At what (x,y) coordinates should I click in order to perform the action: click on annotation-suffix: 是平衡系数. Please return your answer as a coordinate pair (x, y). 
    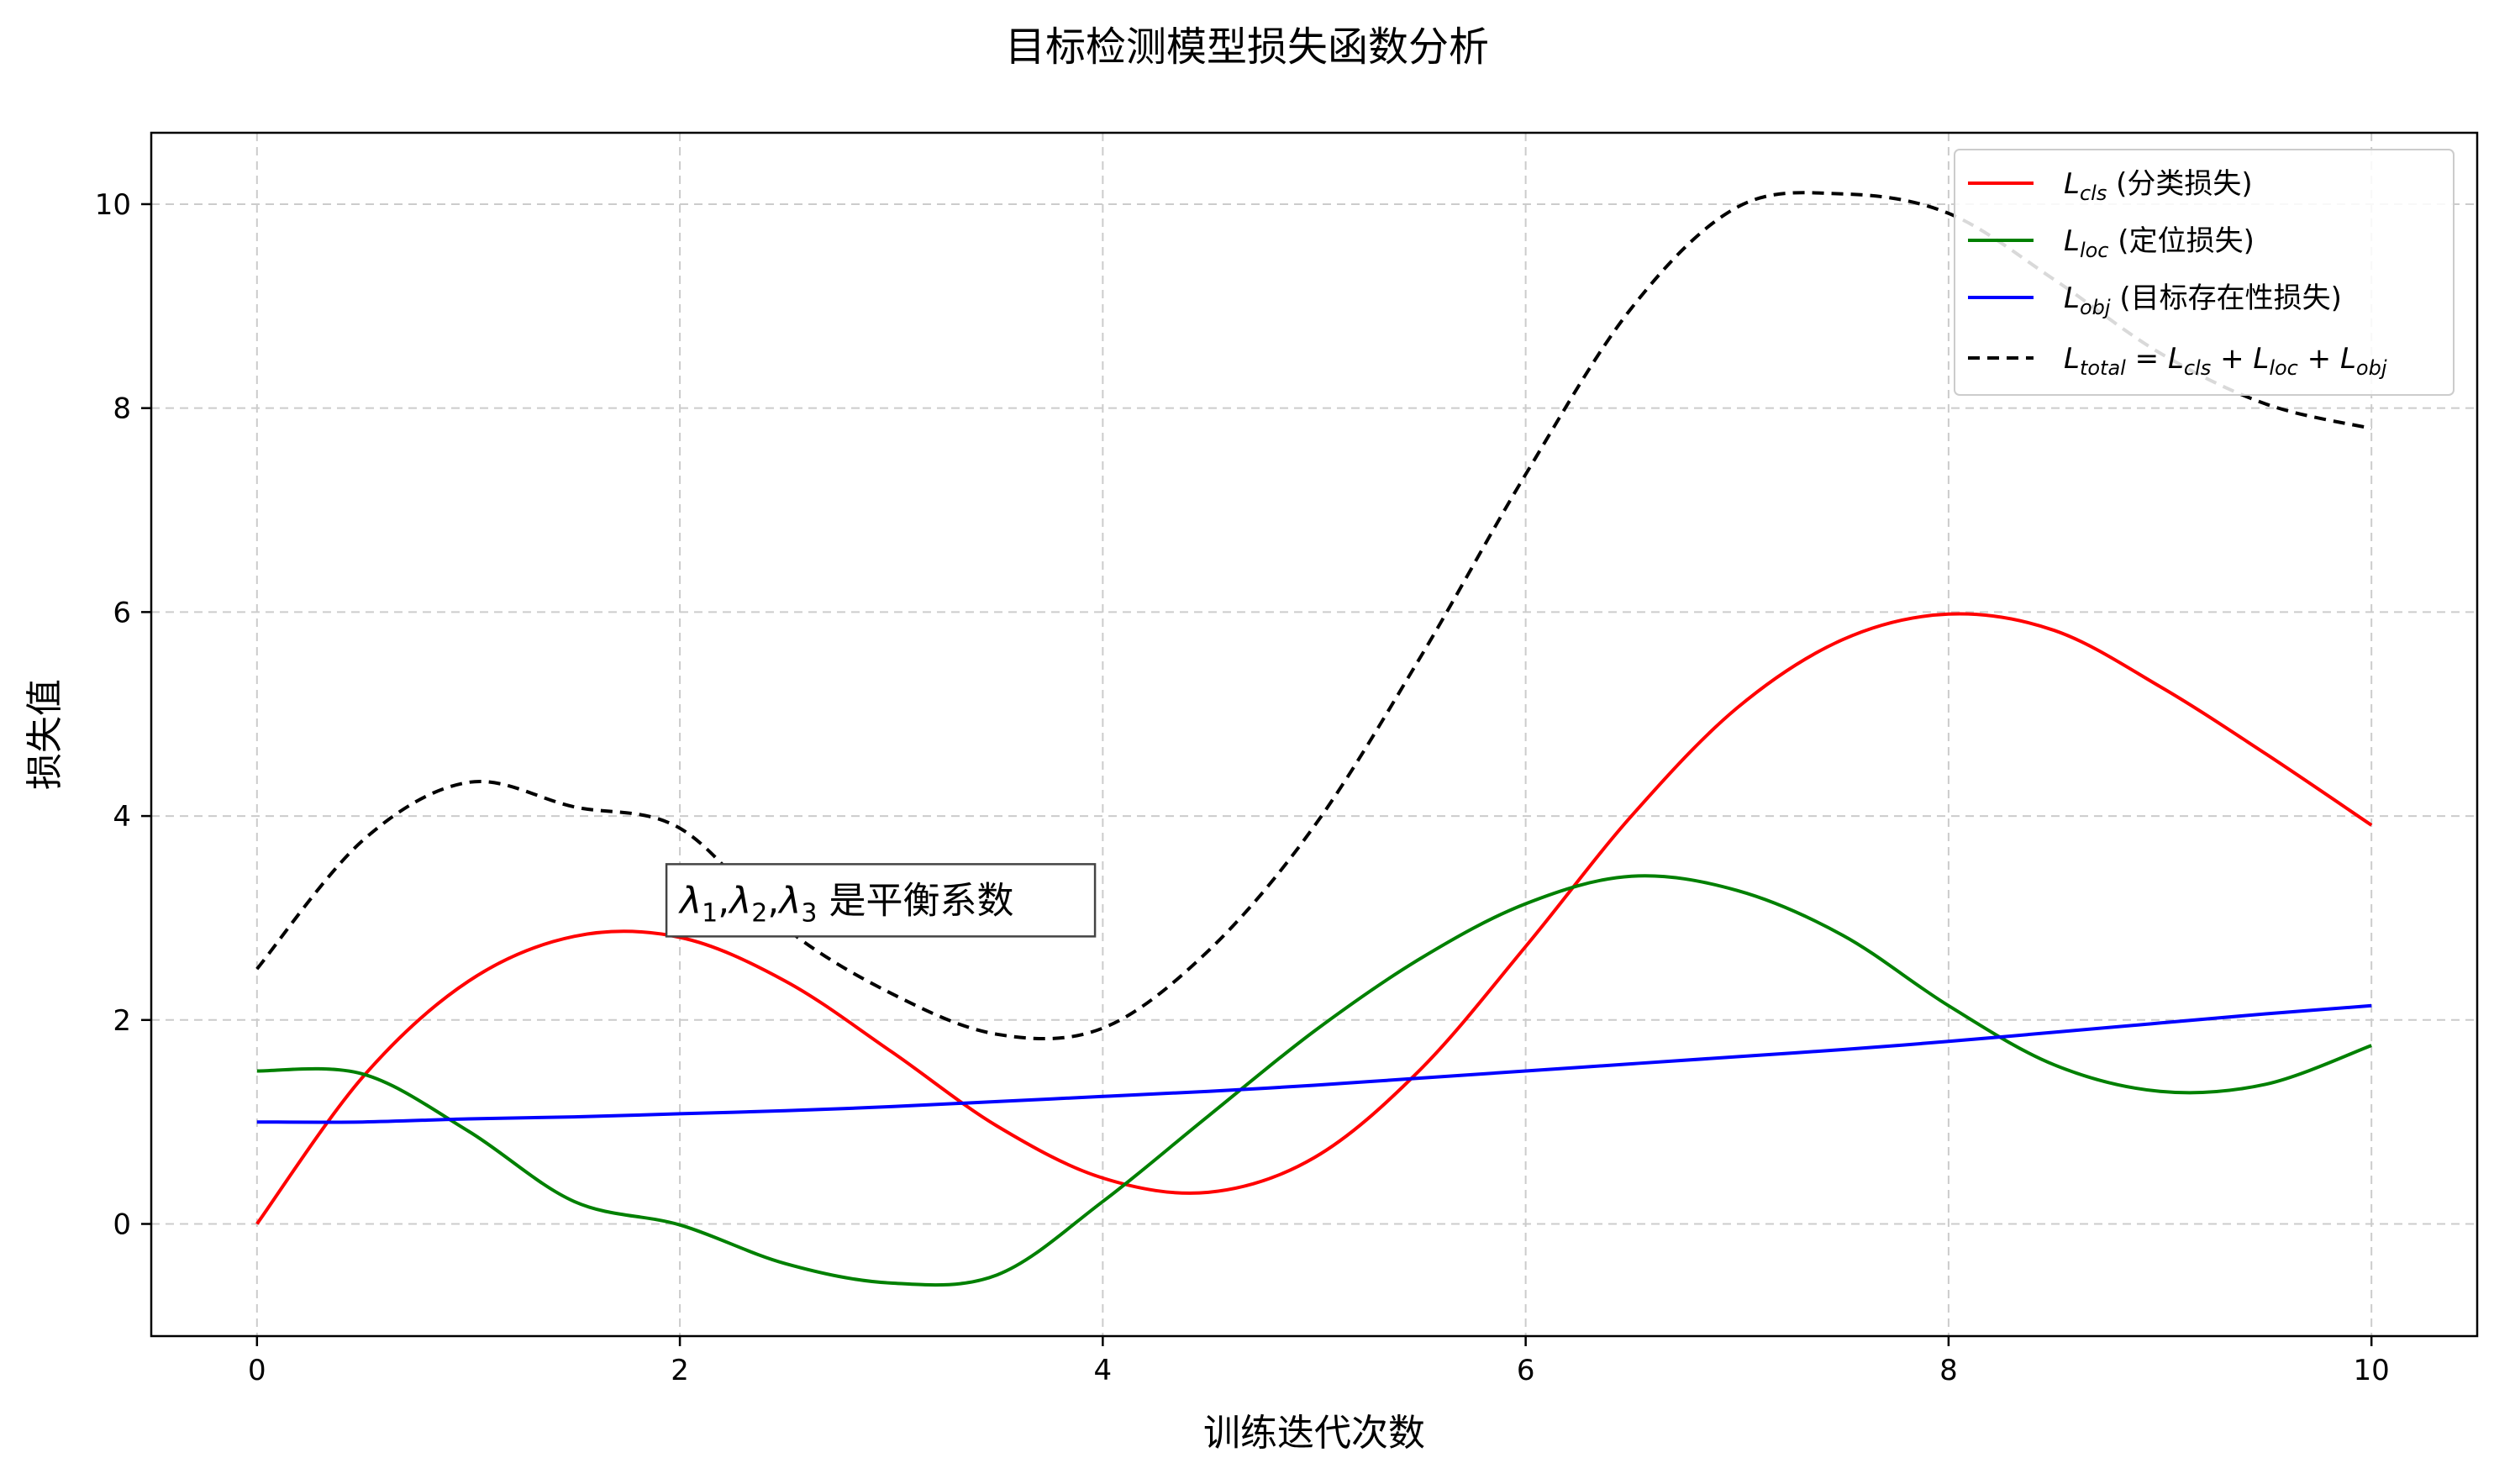
    Looking at the image, I should click on (916, 901).